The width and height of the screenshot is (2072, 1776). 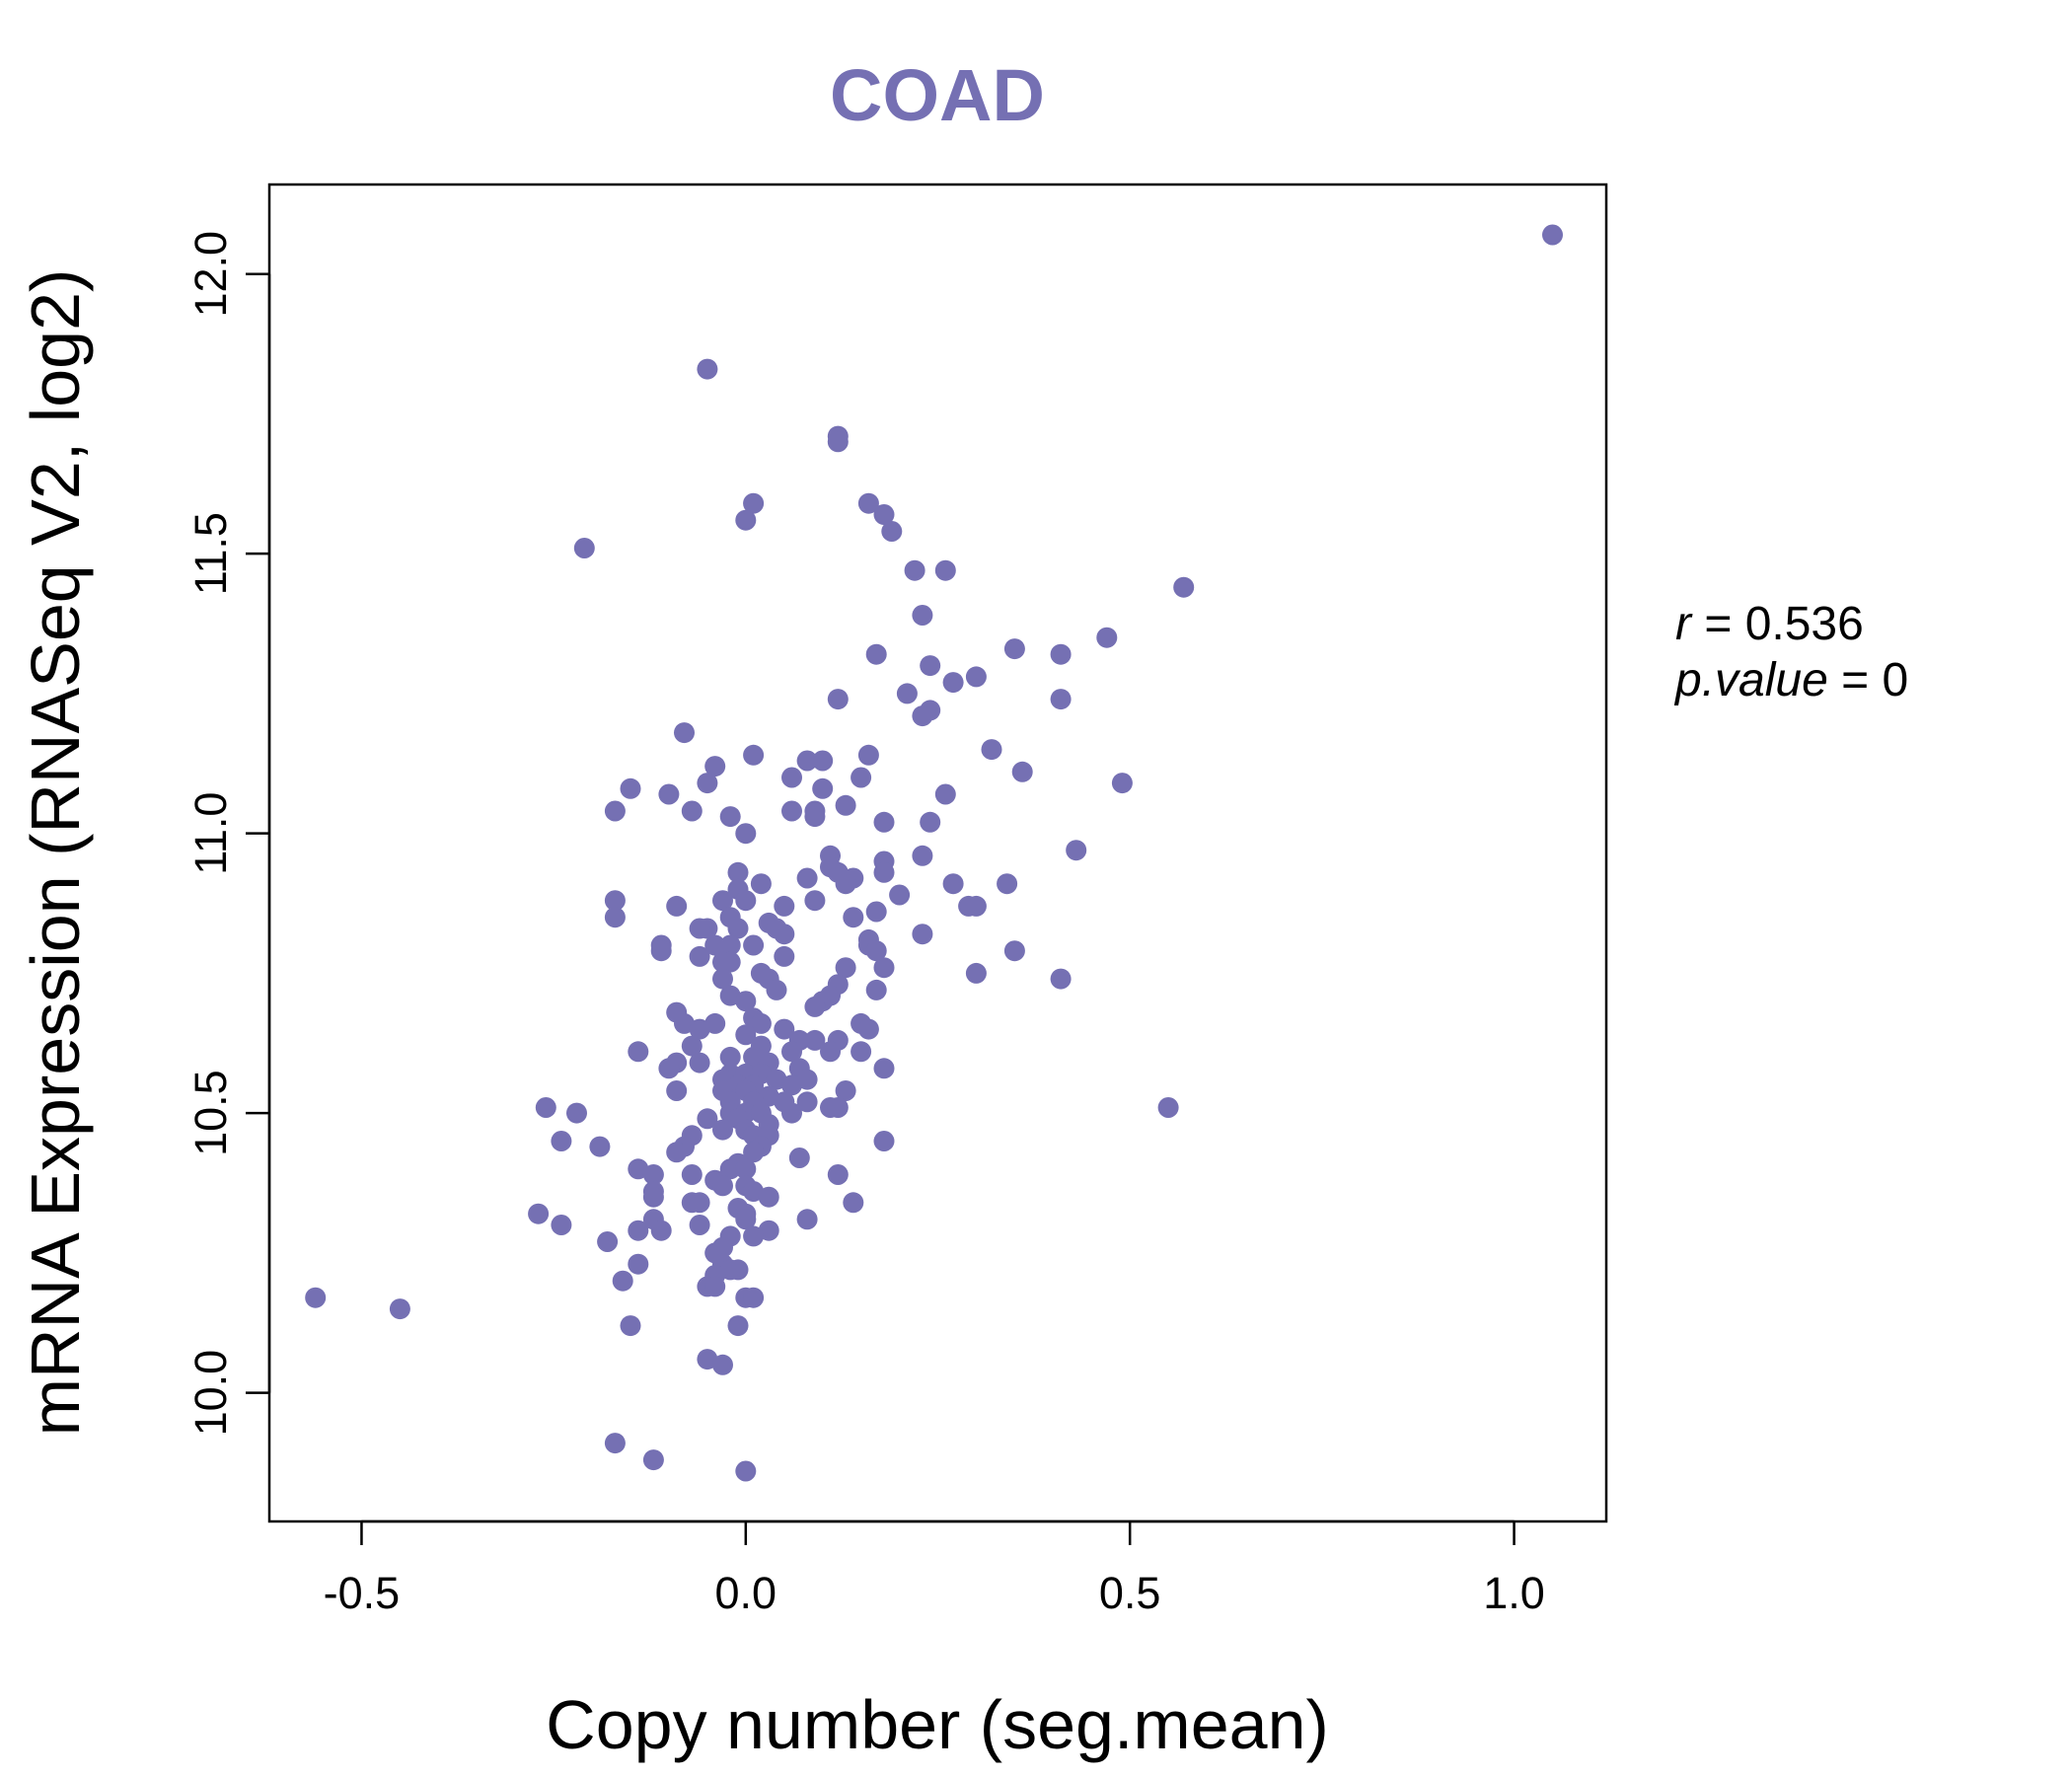 I want to click on x-tick-label: -0.5, so click(x=363, y=1593).